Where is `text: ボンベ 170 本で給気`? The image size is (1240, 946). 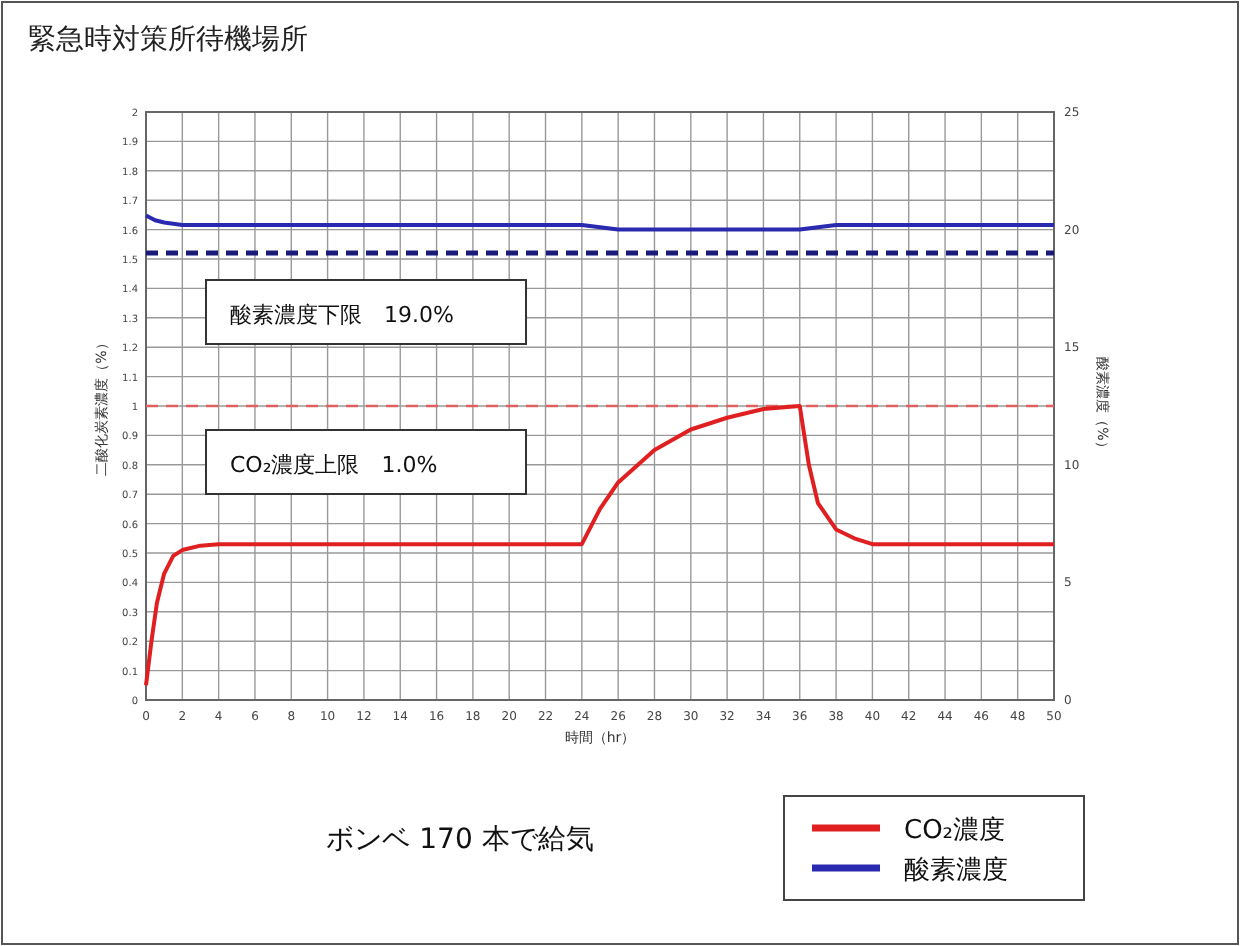
text: ボンベ 170 本で給気 is located at coordinates (460, 840).